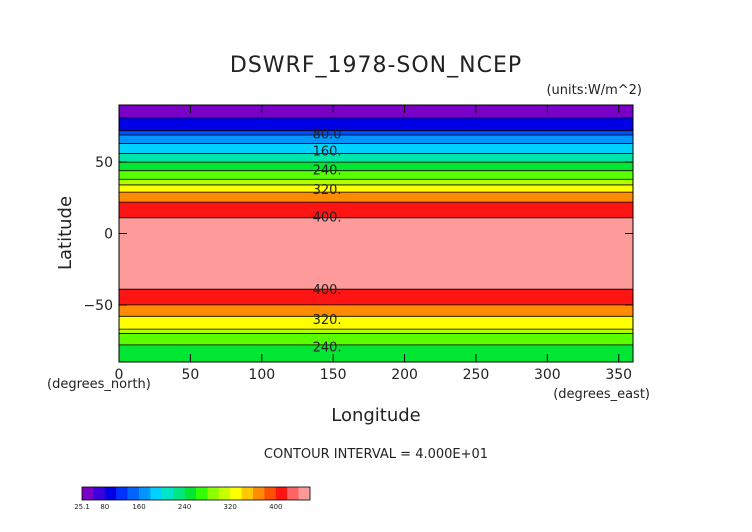 Image resolution: width=752 pixels, height=532 pixels. What do you see at coordinates (99, 384) in the screenshot?
I see `y-unit-label: (degrees_north)` at bounding box center [99, 384].